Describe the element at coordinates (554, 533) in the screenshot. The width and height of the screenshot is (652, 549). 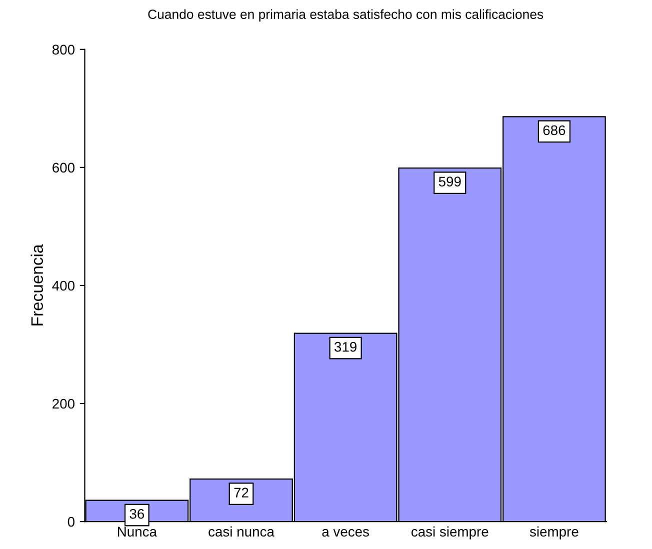
I see `x-tick-label: siempre` at that location.